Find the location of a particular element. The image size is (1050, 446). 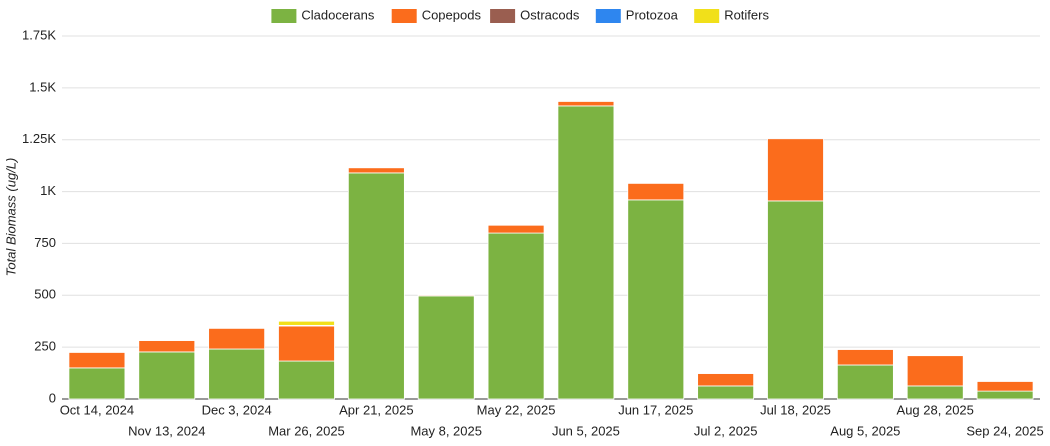

legend-label: Protozoa is located at coordinates (652, 14).